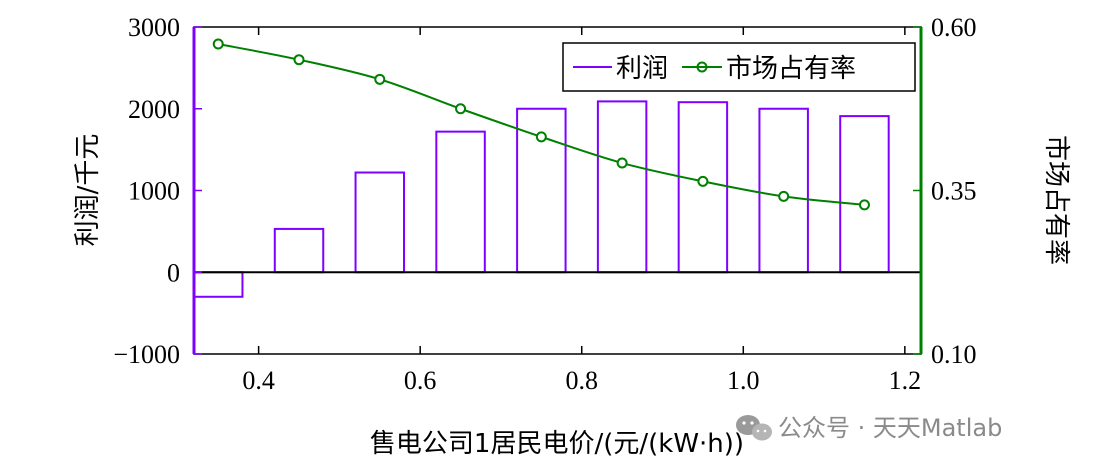 The image size is (1099, 470). What do you see at coordinates (258, 380) in the screenshot?
I see `x-tick-label: 0.4` at bounding box center [258, 380].